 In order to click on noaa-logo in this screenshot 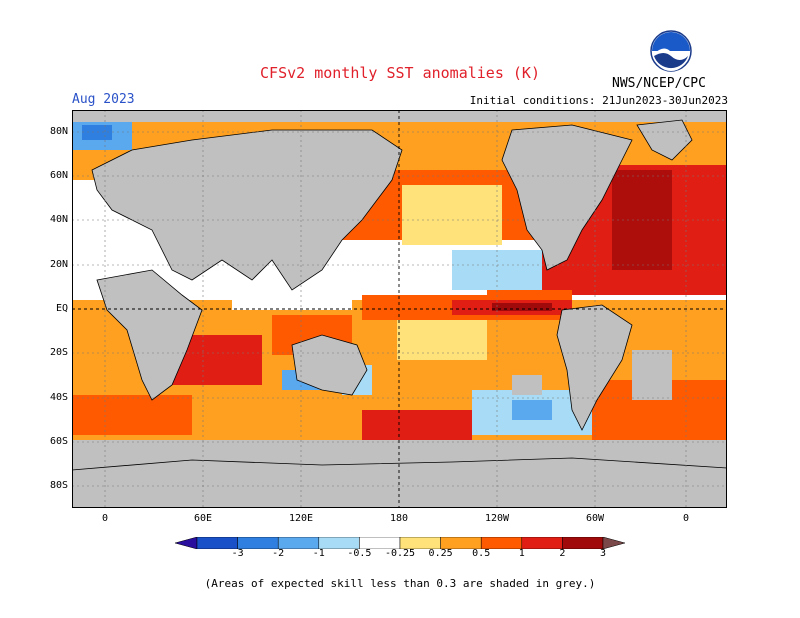, I will do `click(671, 51)`.